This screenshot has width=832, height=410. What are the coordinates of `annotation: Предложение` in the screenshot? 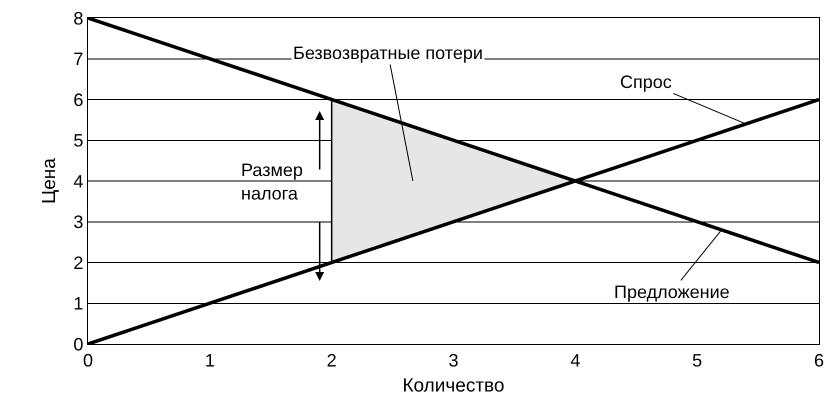 It's located at (672, 292).